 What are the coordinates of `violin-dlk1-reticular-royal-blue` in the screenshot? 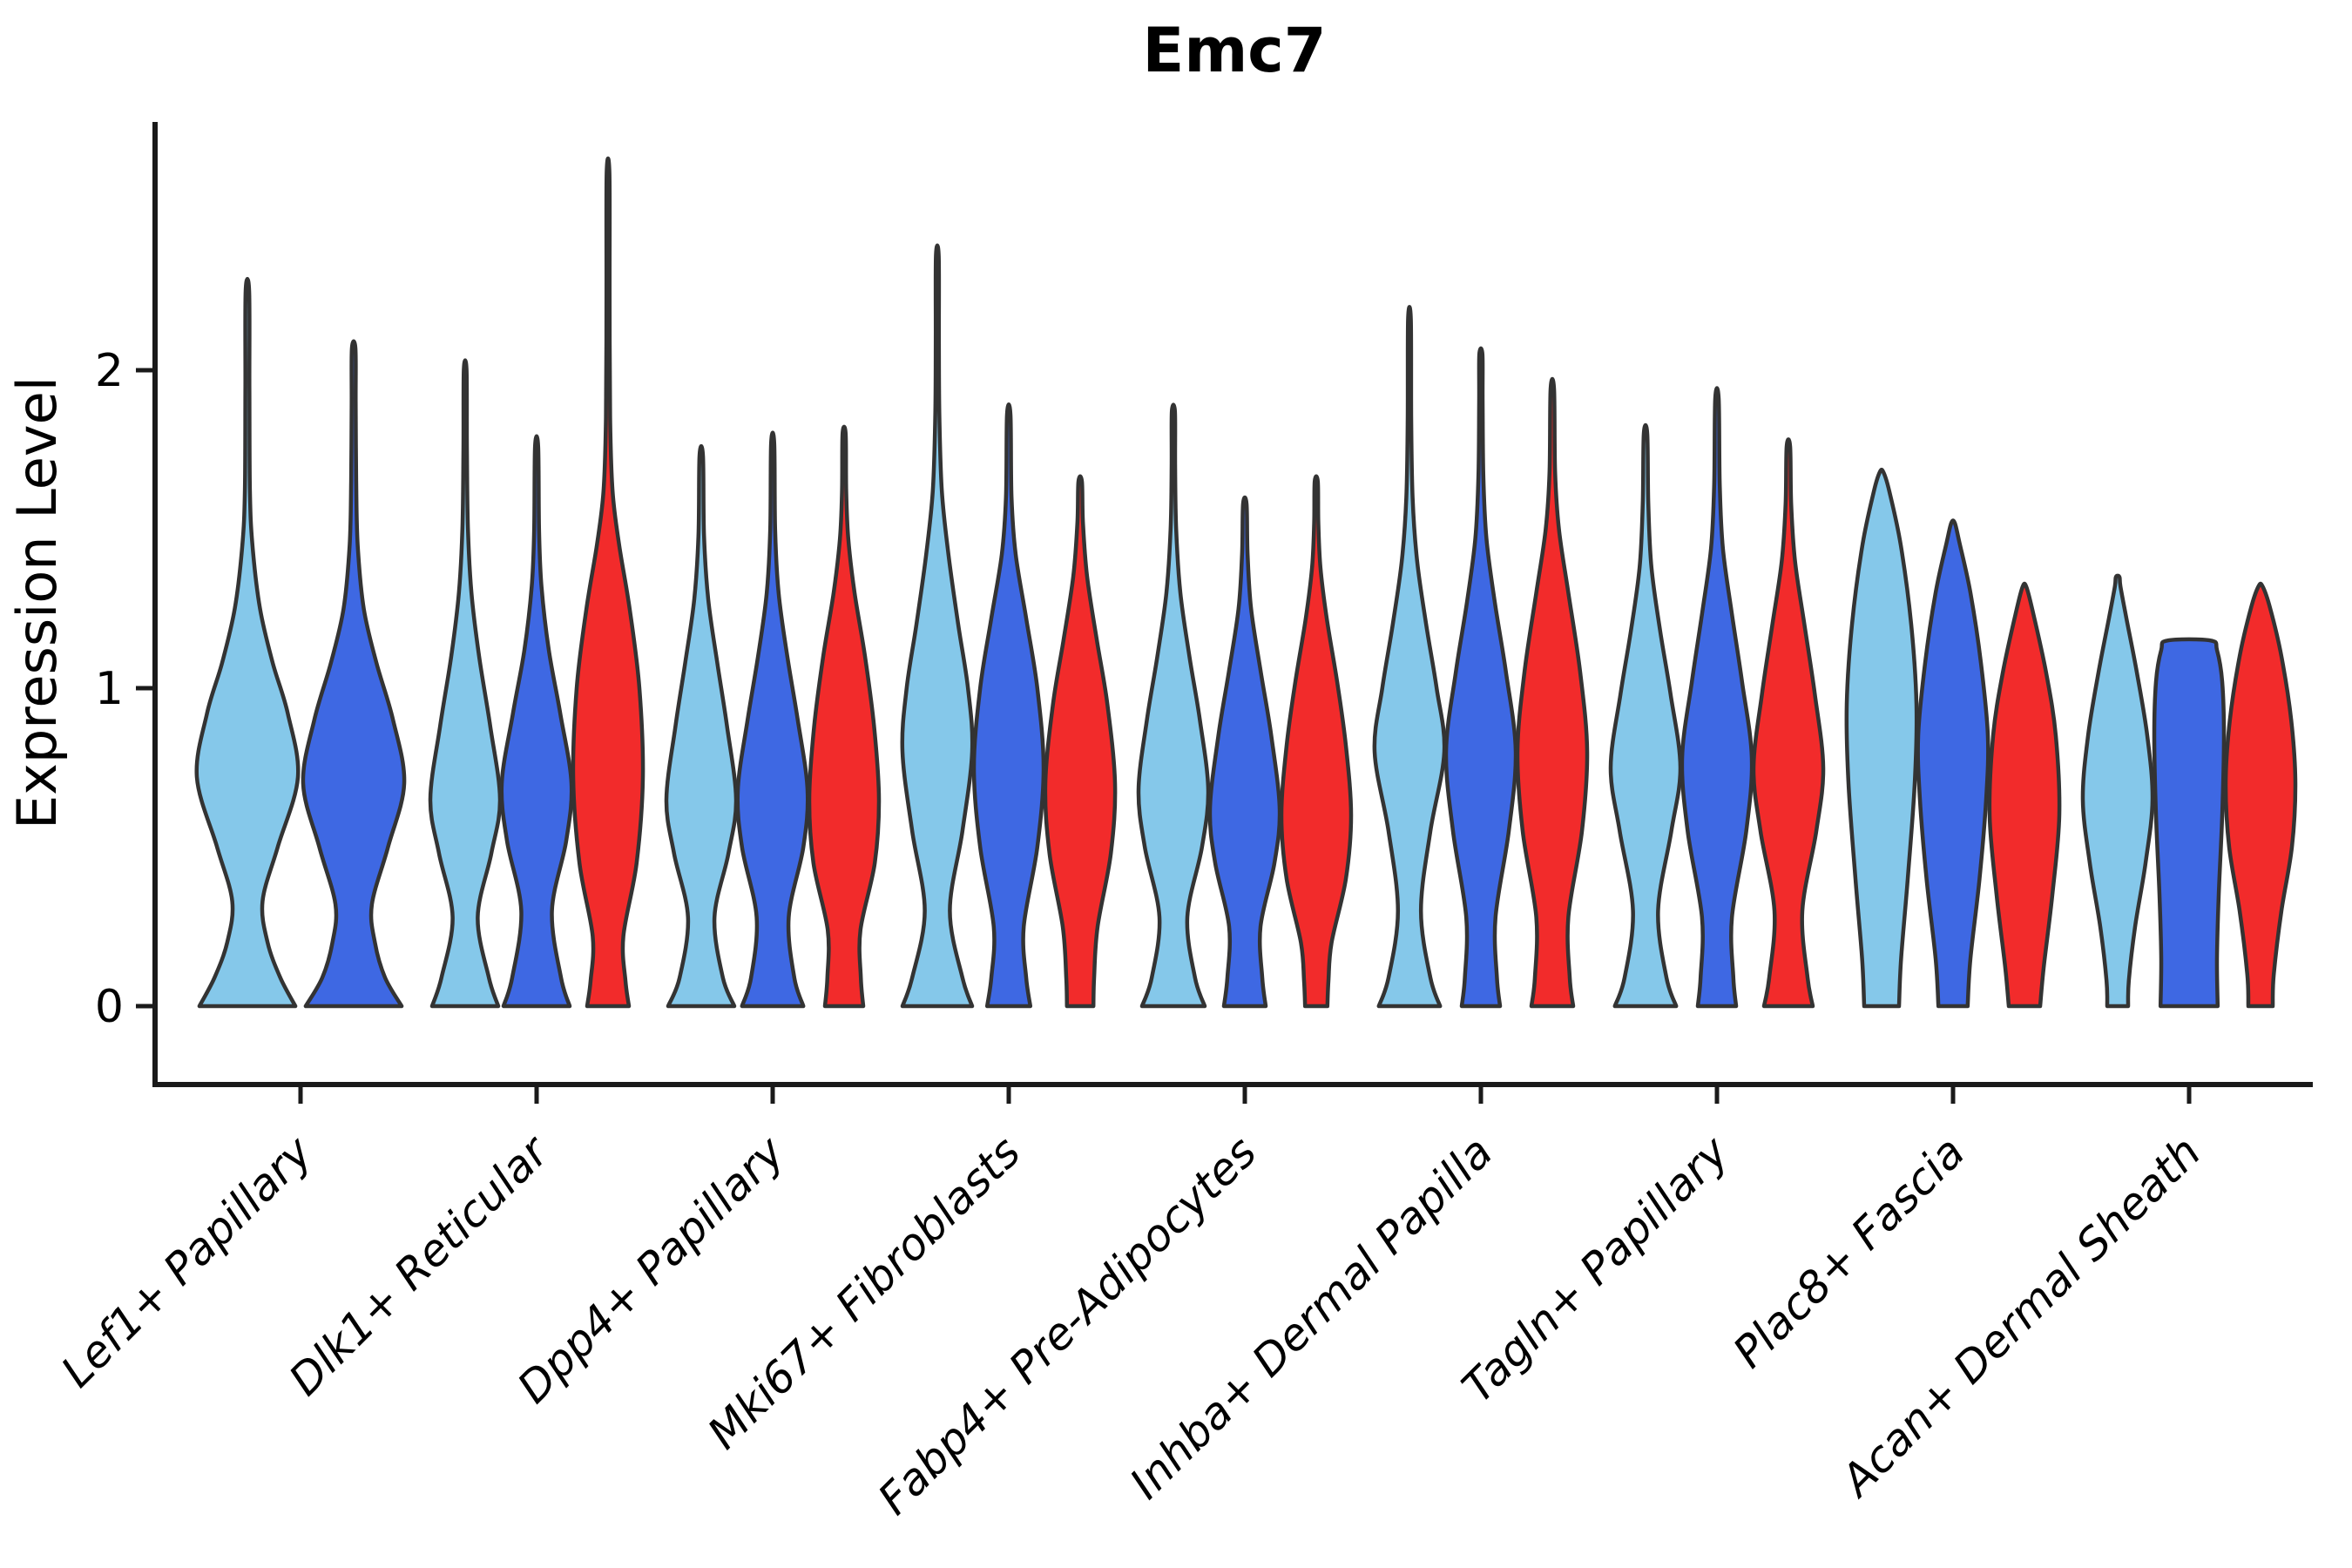 It's located at (536, 721).